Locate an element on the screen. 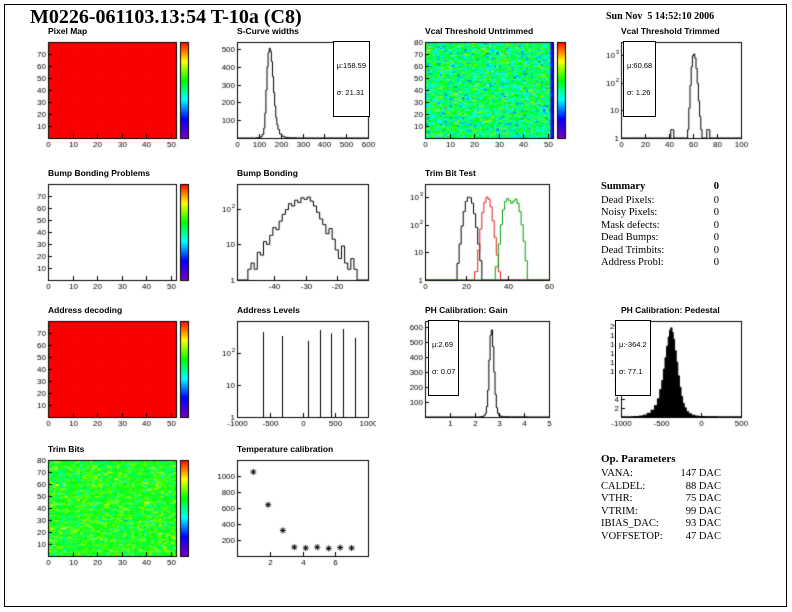  trim-bits-heatmap is located at coordinates (112, 514).